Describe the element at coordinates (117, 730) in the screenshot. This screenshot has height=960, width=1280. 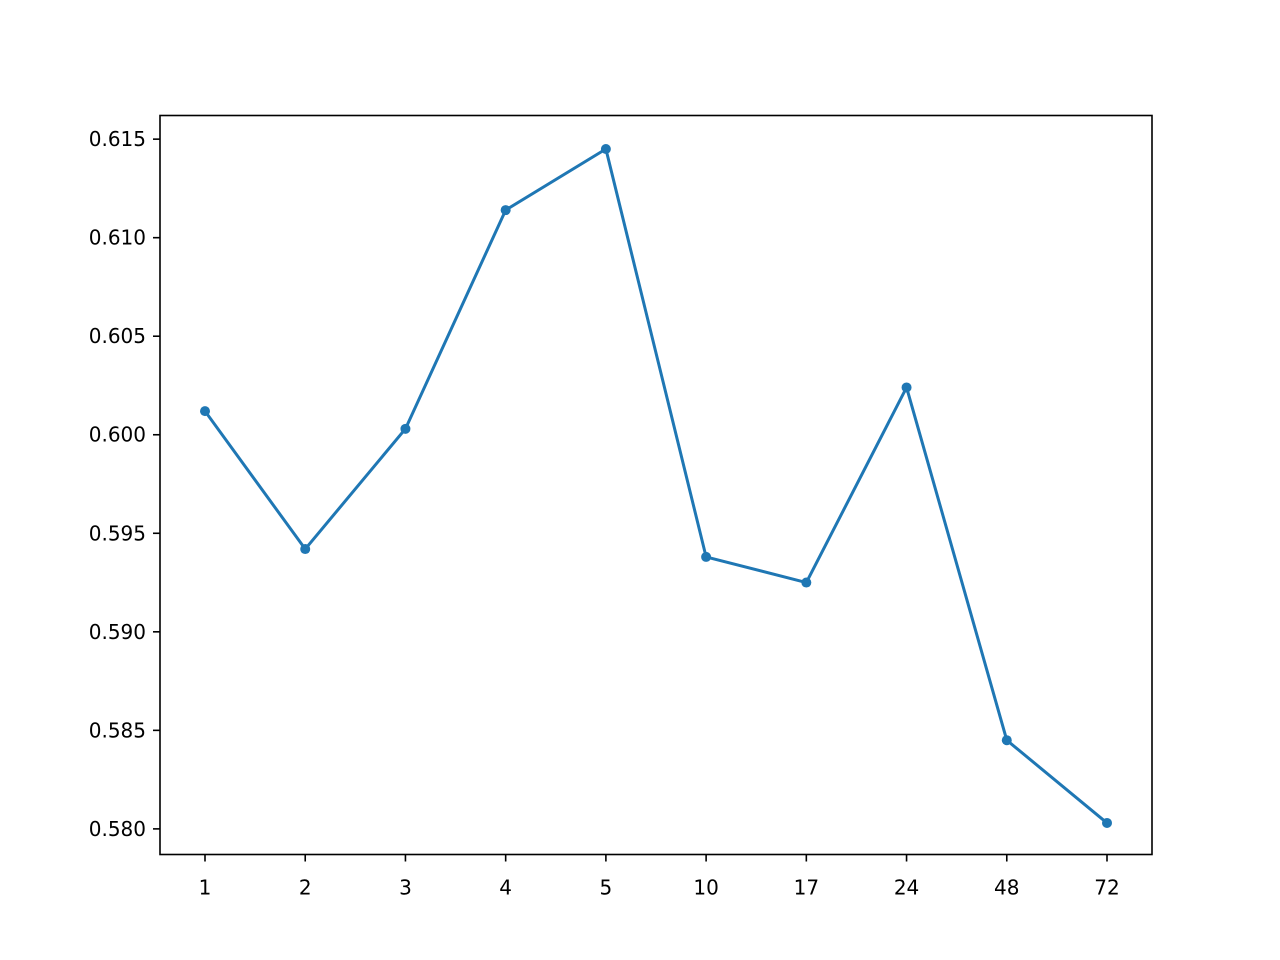
I see `y-tick-label: 0.585` at that location.